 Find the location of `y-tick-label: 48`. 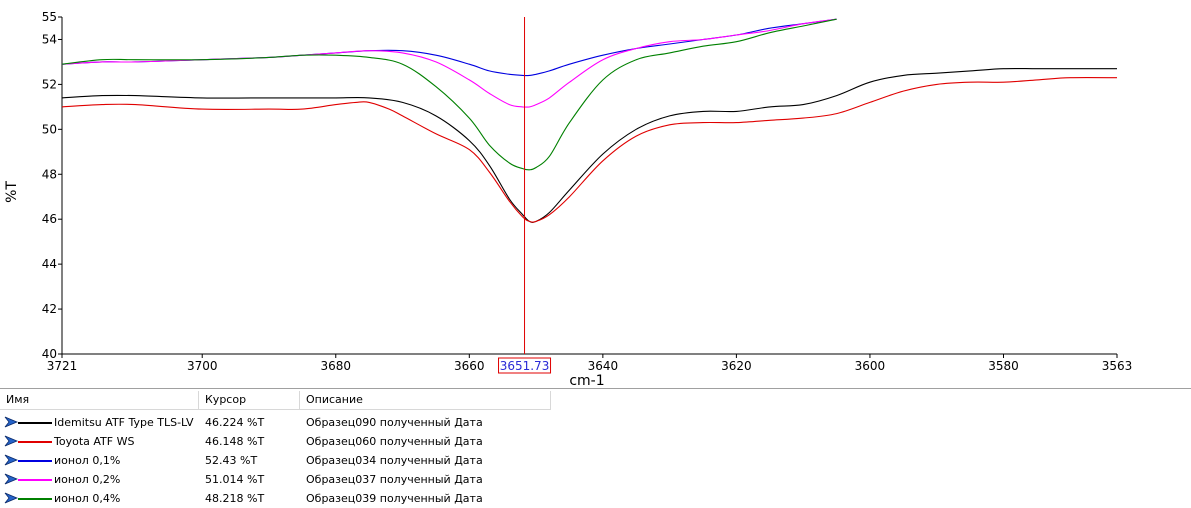

y-tick-label: 48 is located at coordinates (49, 174).